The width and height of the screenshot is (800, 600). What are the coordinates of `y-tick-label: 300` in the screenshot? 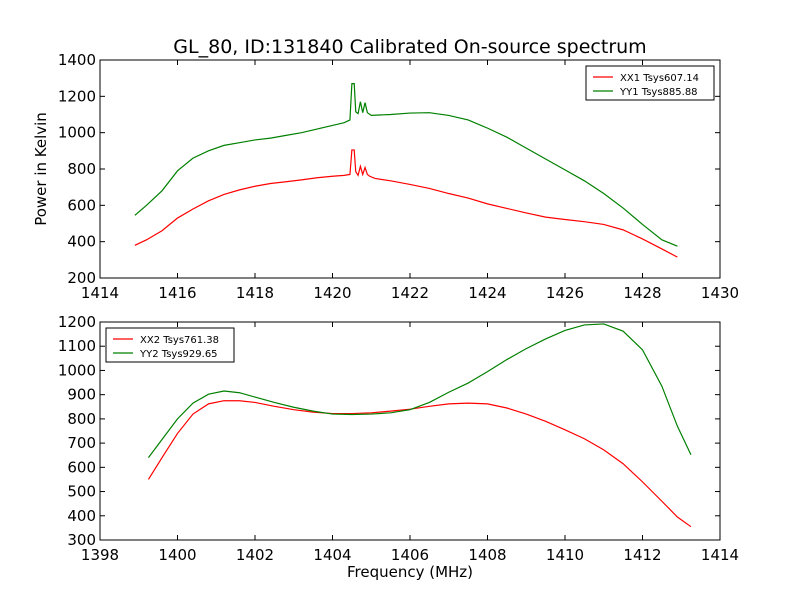 It's located at (81, 540).